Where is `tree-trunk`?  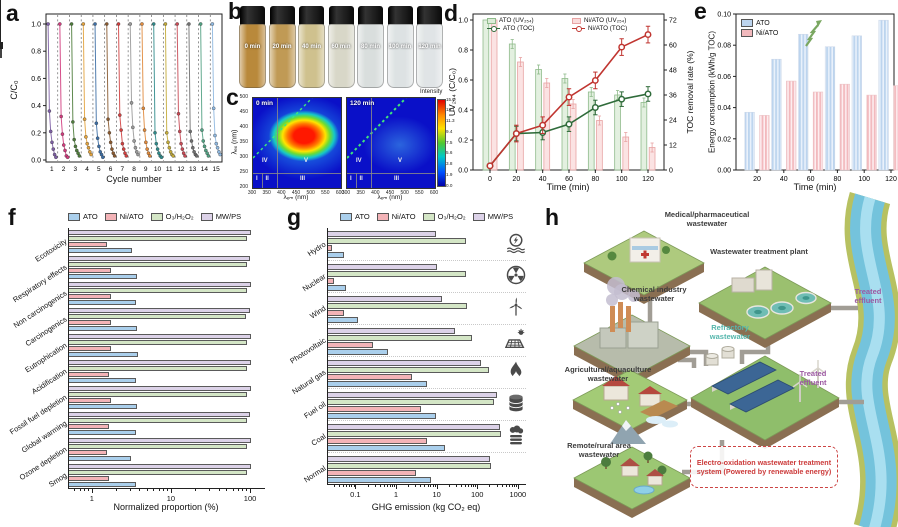 tree-trunk is located at coordinates (606, 466).